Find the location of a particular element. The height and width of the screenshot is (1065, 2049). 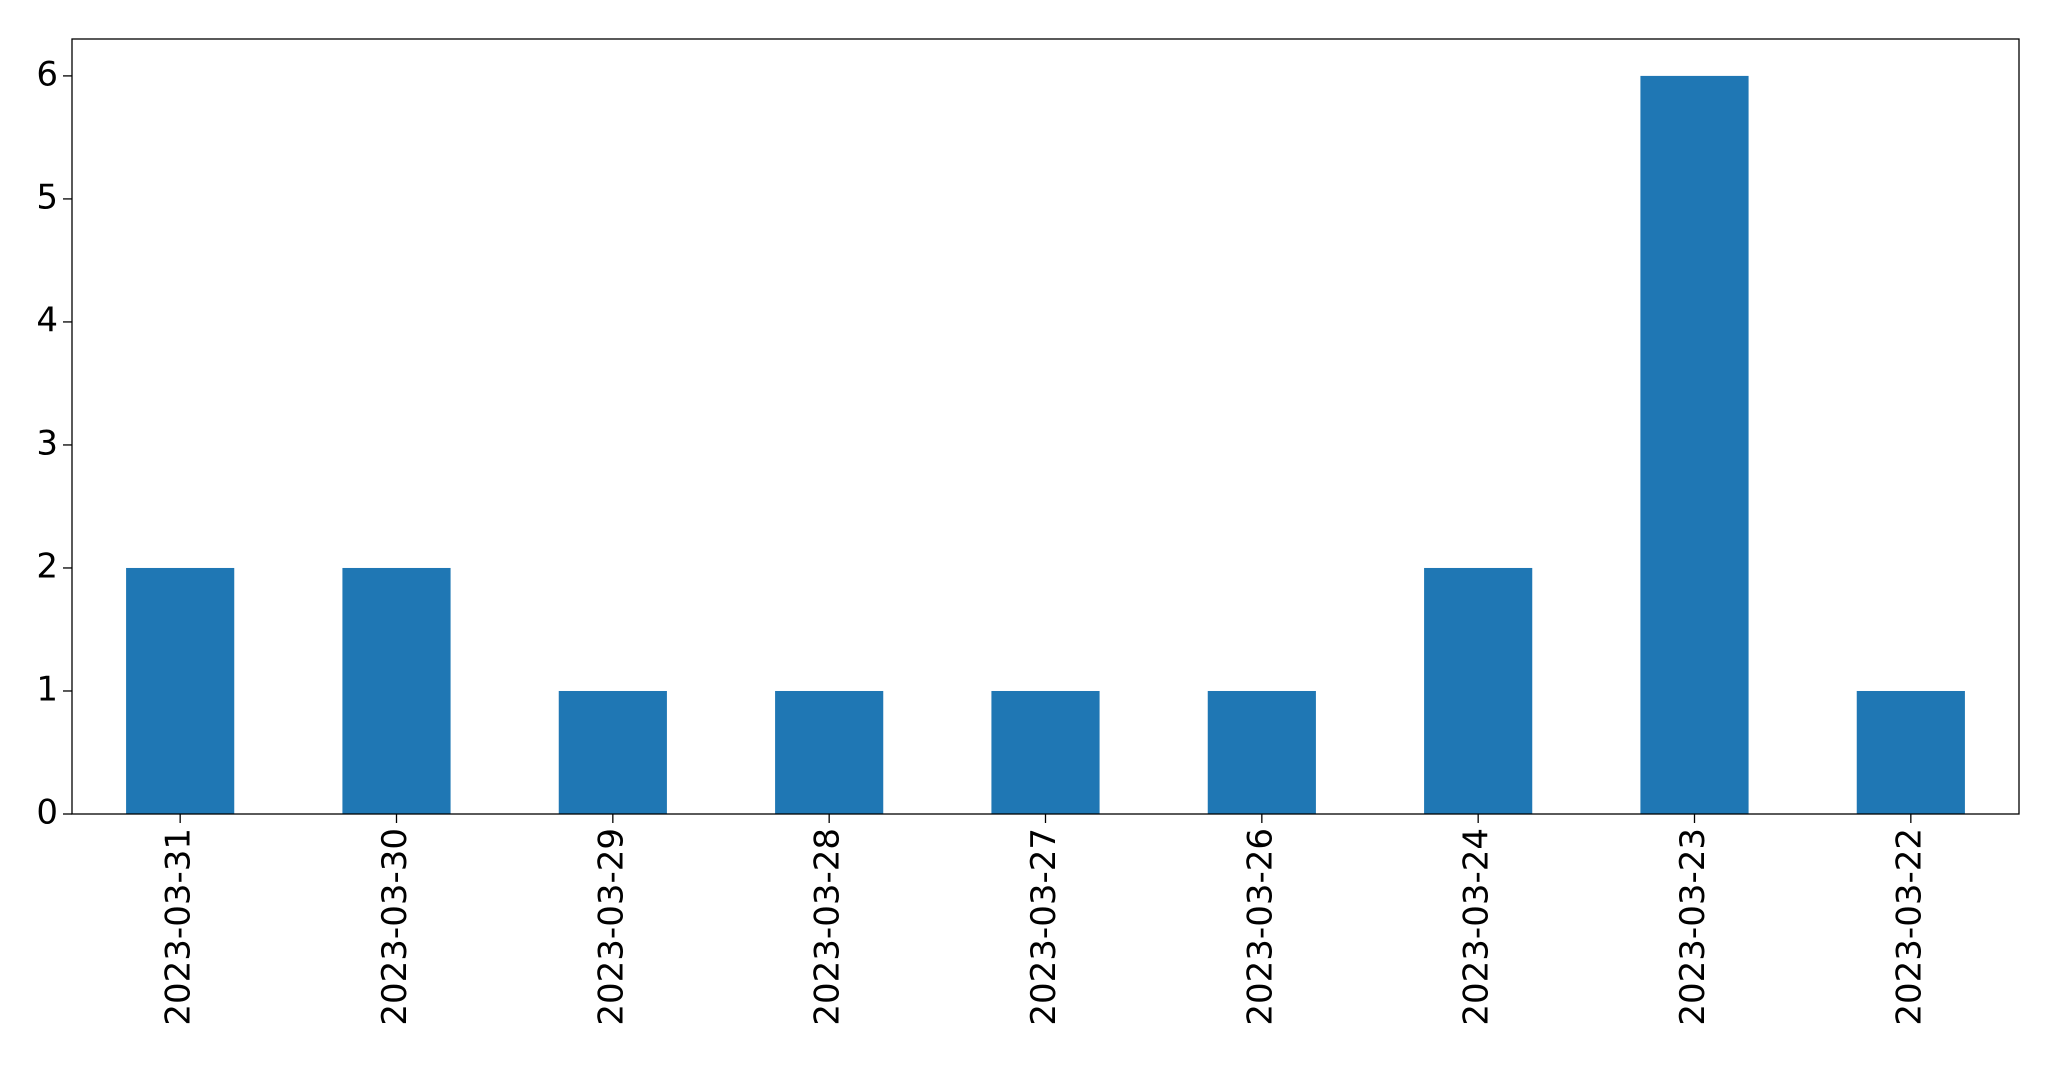

x-tick-label: 2023-03-26 is located at coordinates (1260, 927).